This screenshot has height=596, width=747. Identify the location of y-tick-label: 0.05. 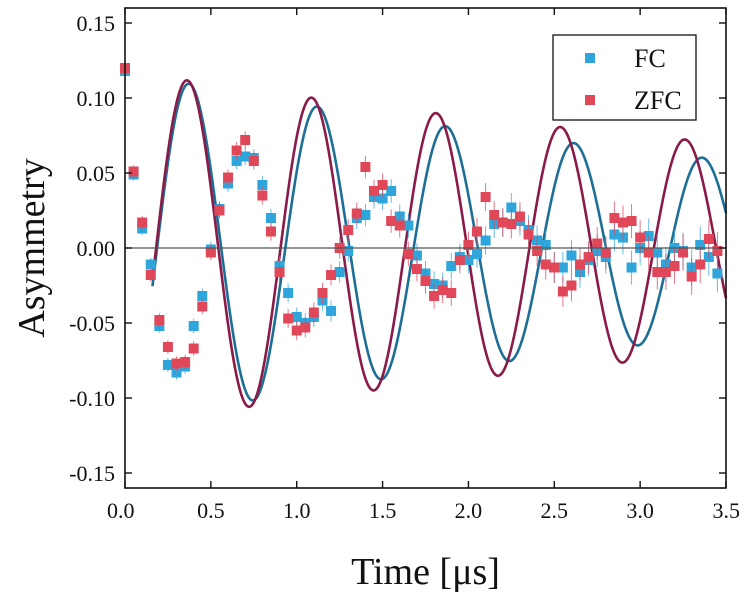
(96, 173).